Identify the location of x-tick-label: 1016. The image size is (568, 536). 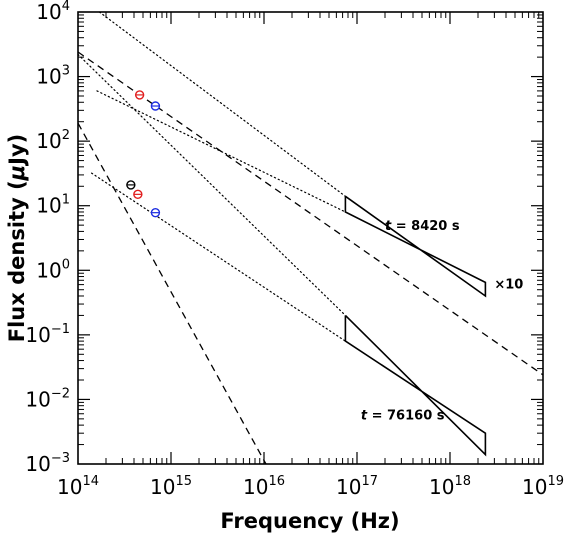
(264, 486).